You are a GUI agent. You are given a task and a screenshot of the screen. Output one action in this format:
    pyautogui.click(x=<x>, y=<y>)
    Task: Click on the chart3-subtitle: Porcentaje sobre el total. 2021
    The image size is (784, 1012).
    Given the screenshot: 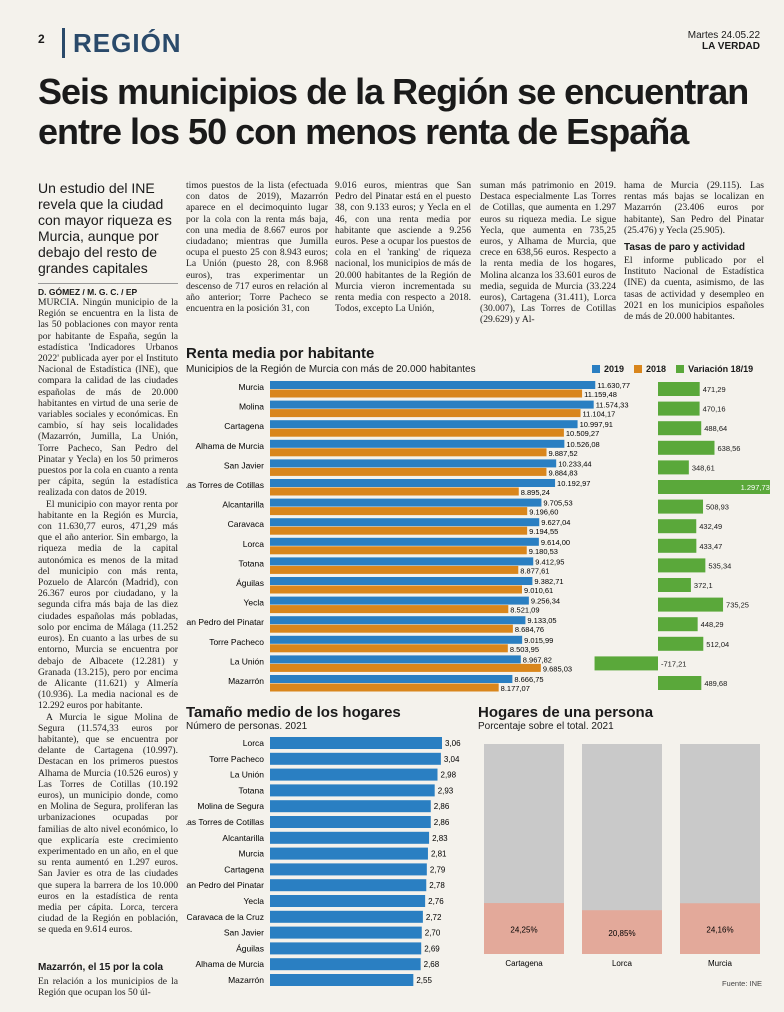 What is the action you would take?
    pyautogui.click(x=546, y=726)
    